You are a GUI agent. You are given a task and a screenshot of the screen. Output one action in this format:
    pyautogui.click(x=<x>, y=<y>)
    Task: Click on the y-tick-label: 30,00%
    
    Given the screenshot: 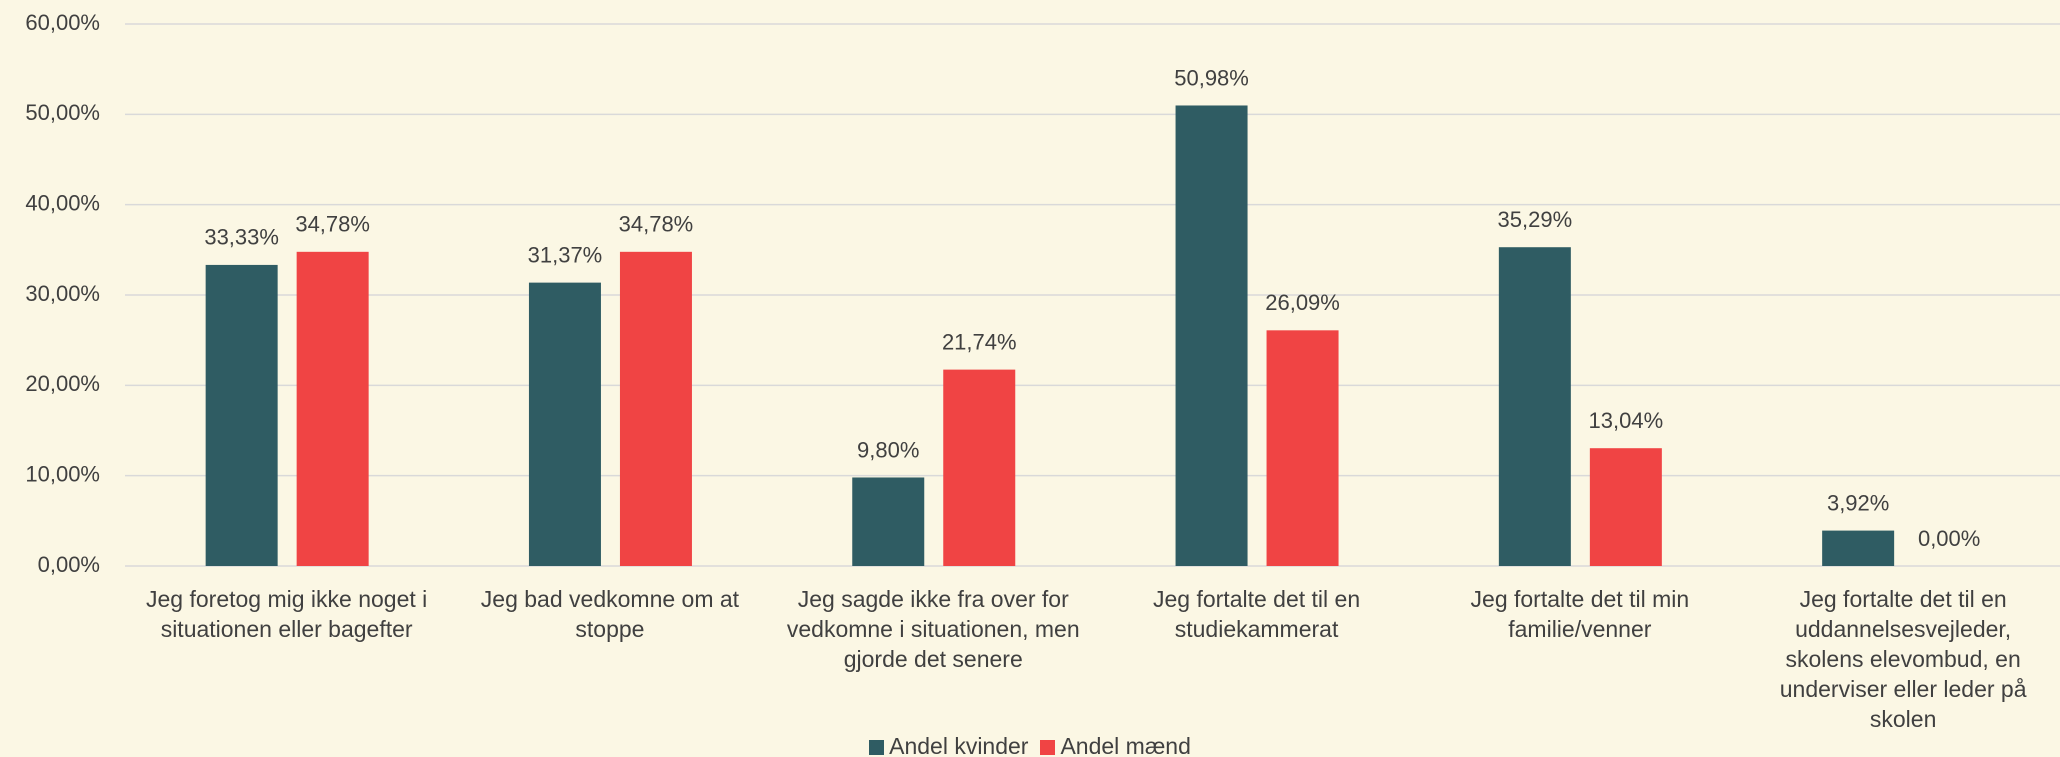 What is the action you would take?
    pyautogui.click(x=62, y=293)
    